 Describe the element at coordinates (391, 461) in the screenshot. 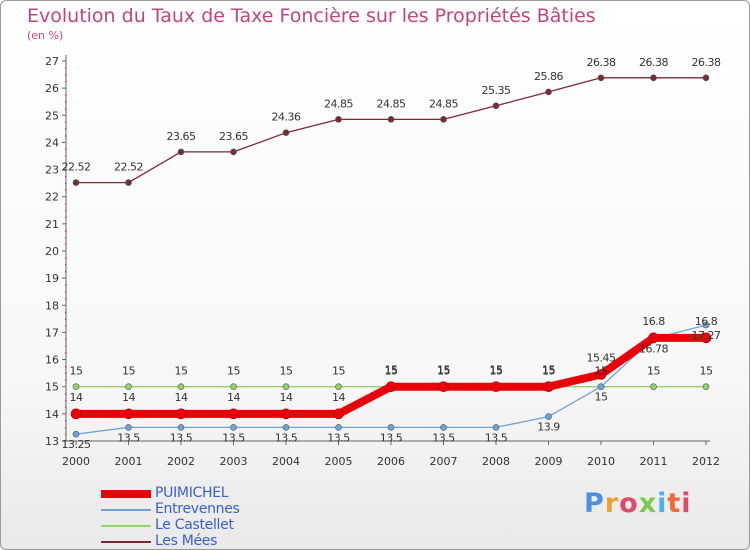

I see `x-tick-label: 2006` at that location.